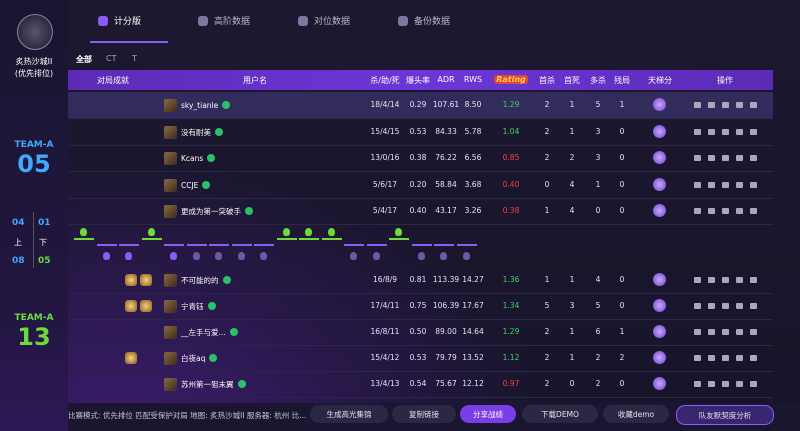 The height and width of the screenshot is (431, 800). Describe the element at coordinates (44, 261) in the screenshot. I see `half-score: 05` at that location.